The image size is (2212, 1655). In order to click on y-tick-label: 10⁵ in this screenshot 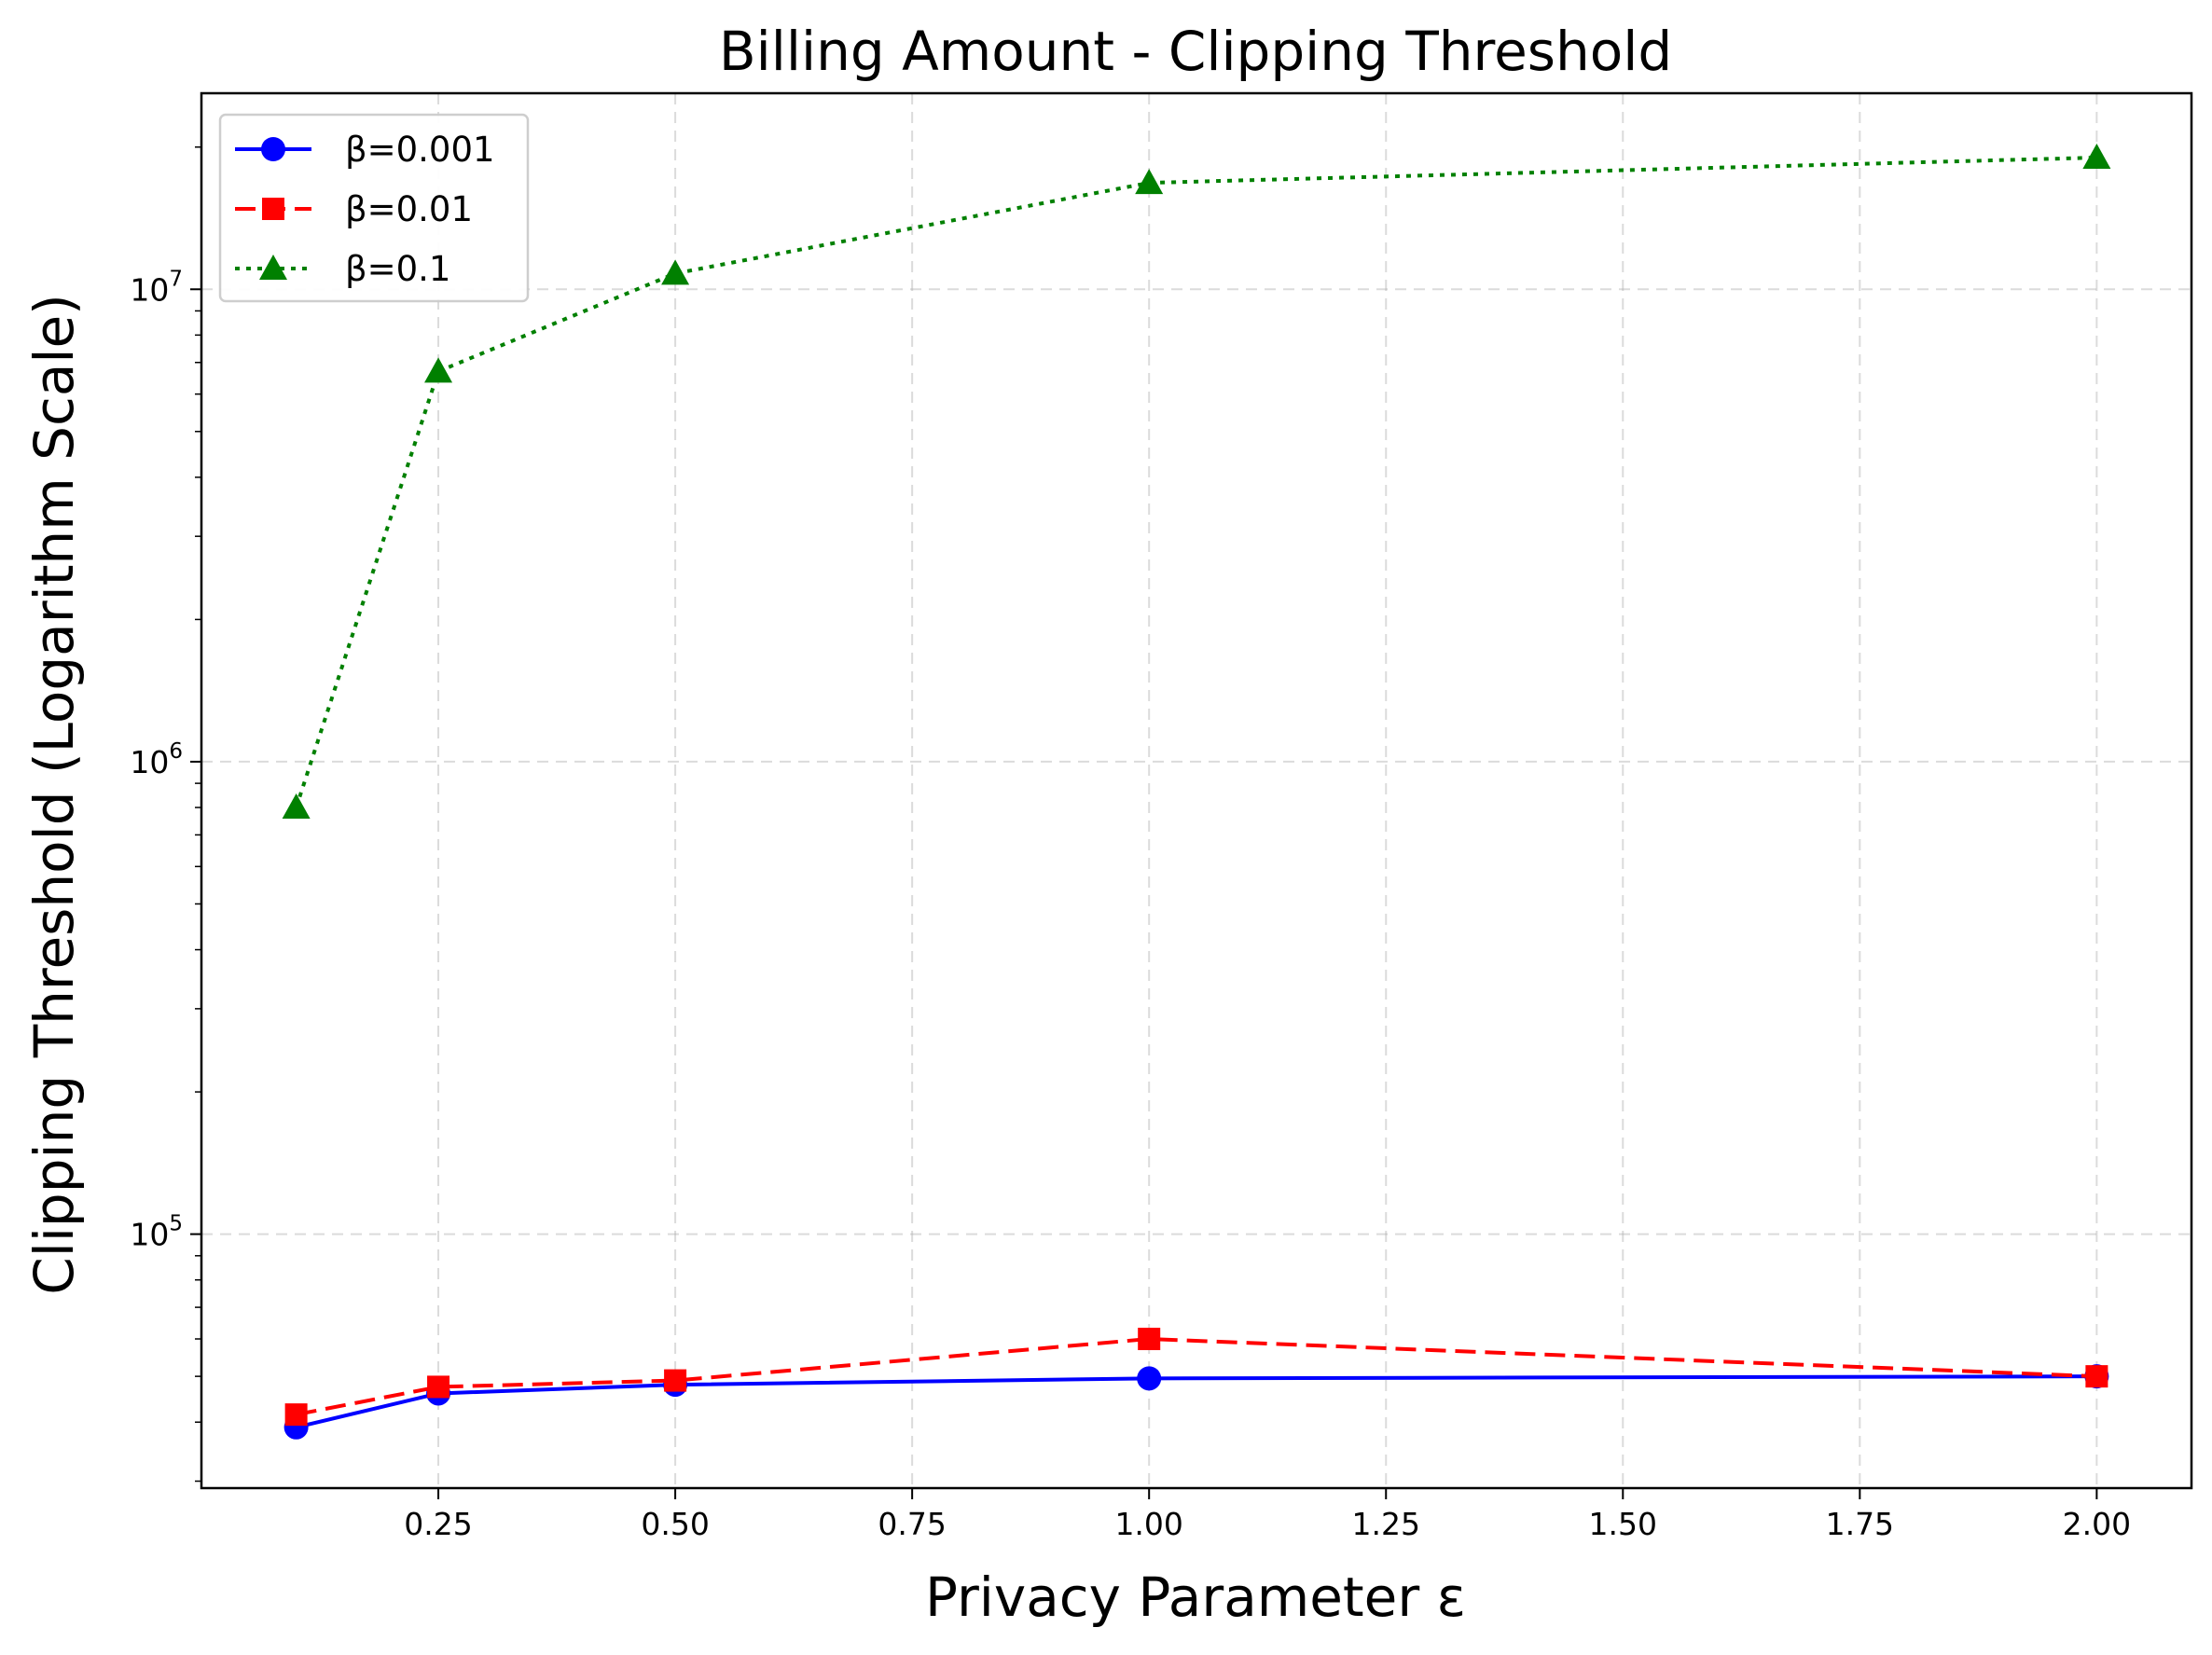, I will do `click(156, 1233)`.